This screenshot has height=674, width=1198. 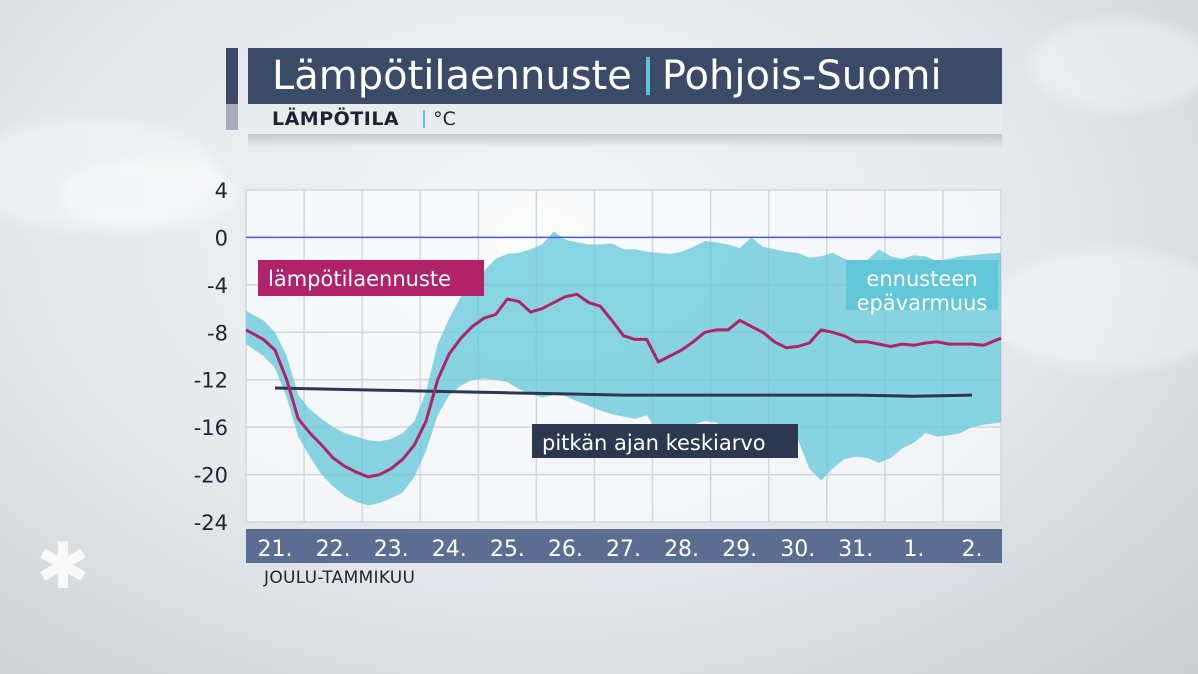 What do you see at coordinates (217, 333) in the screenshot?
I see `y-tick-label: -8` at bounding box center [217, 333].